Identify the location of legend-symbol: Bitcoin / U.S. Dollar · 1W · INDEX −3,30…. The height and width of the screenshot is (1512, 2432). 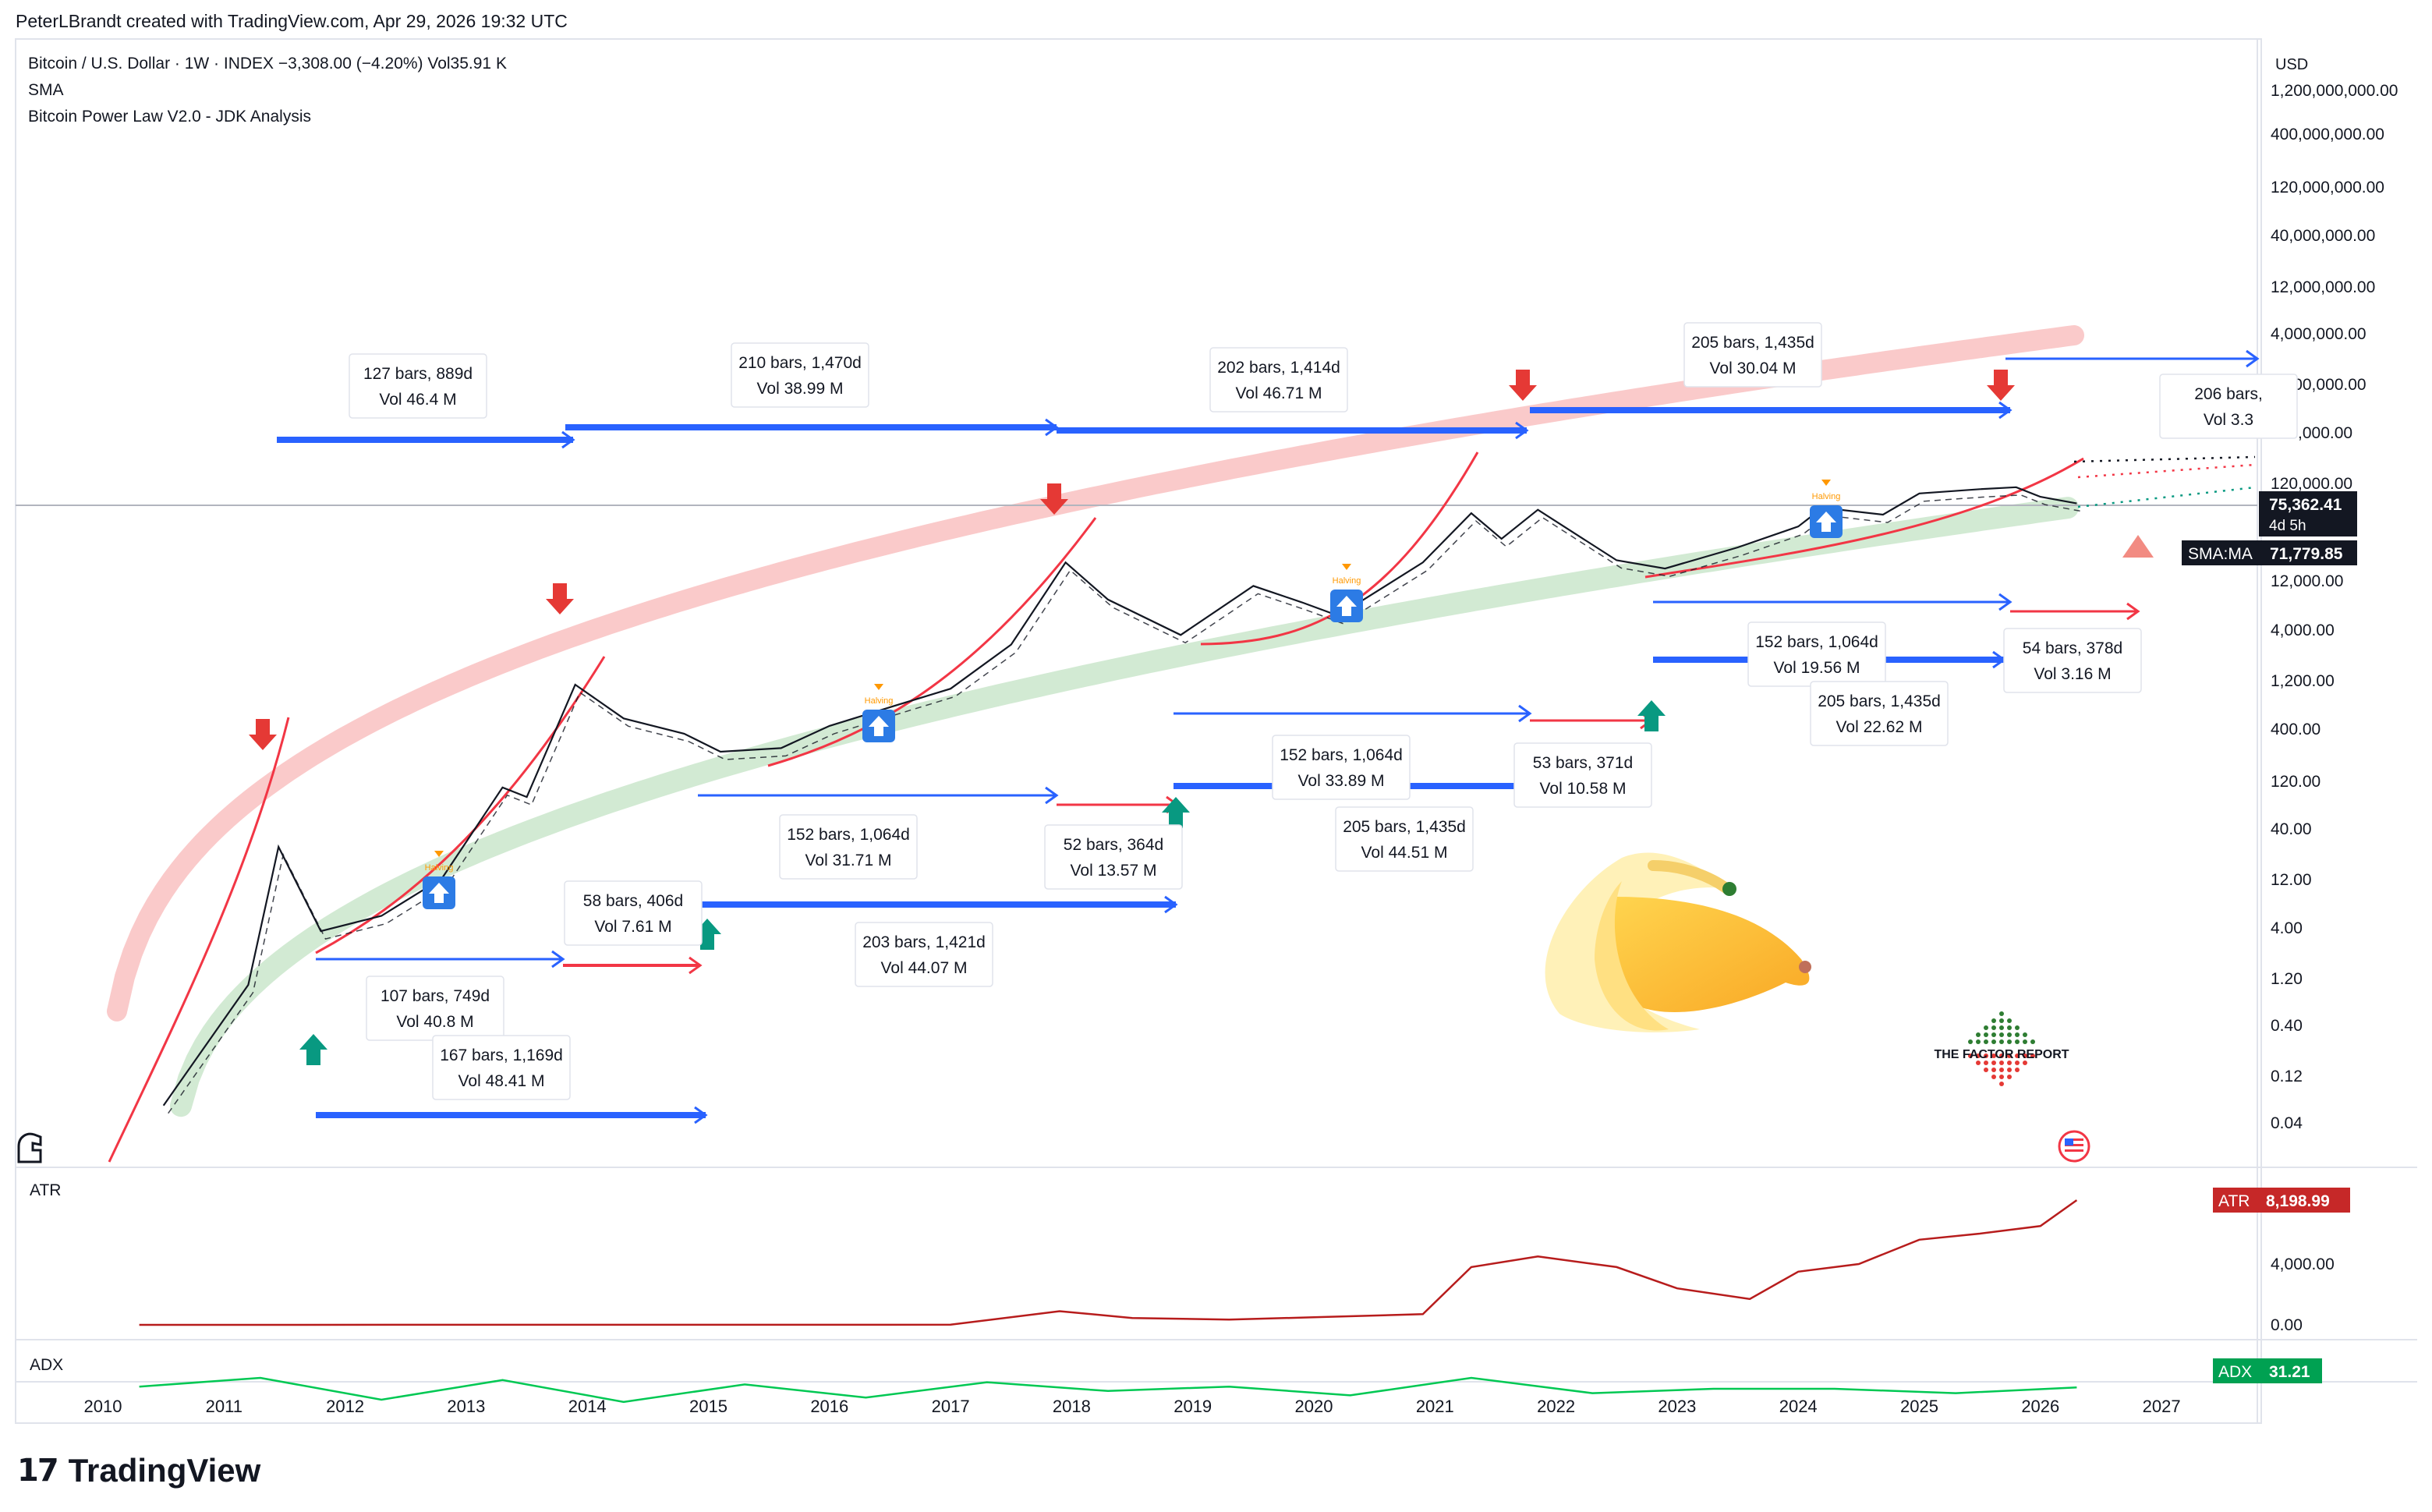
(268, 64).